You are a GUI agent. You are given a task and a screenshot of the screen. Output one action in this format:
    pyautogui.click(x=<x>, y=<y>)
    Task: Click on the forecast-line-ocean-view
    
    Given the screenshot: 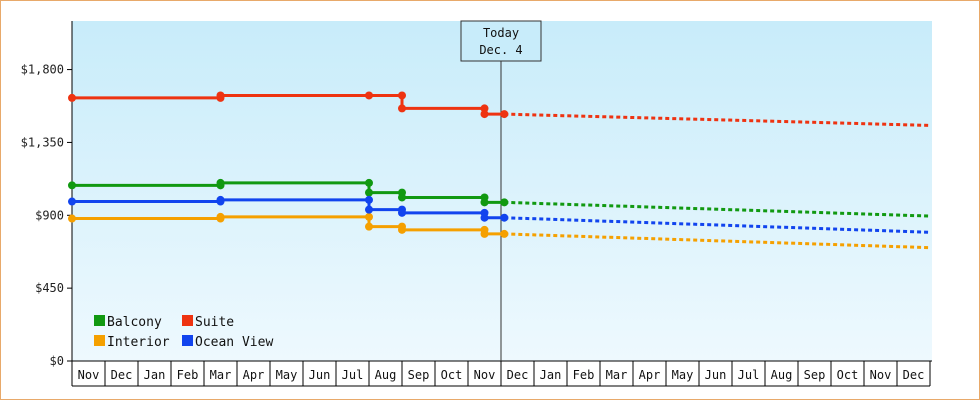 What is the action you would take?
    pyautogui.click(x=717, y=225)
    